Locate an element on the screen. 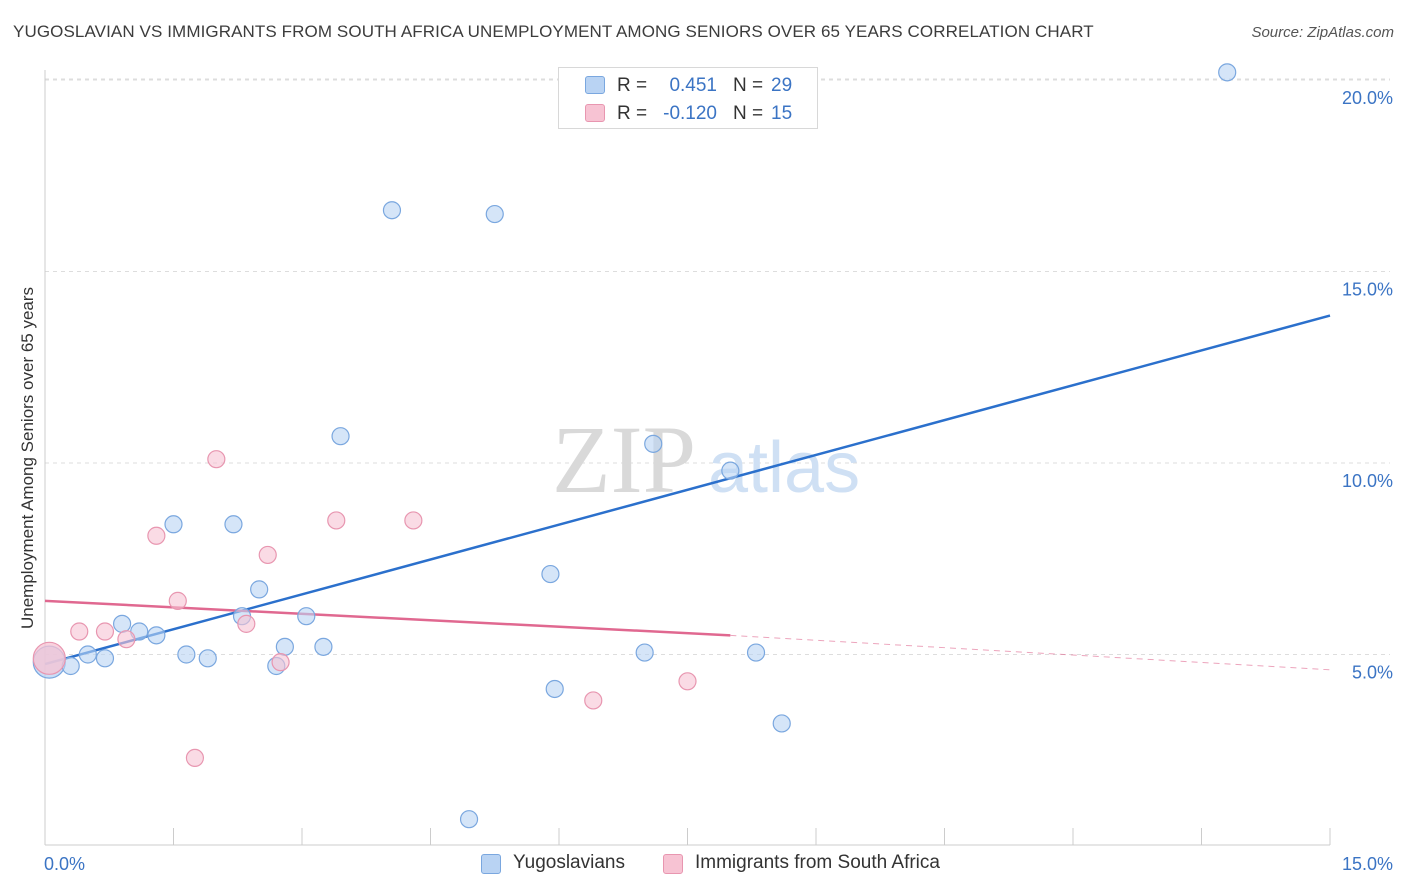  y-tick-label: 10.0% is located at coordinates (1367, 481).